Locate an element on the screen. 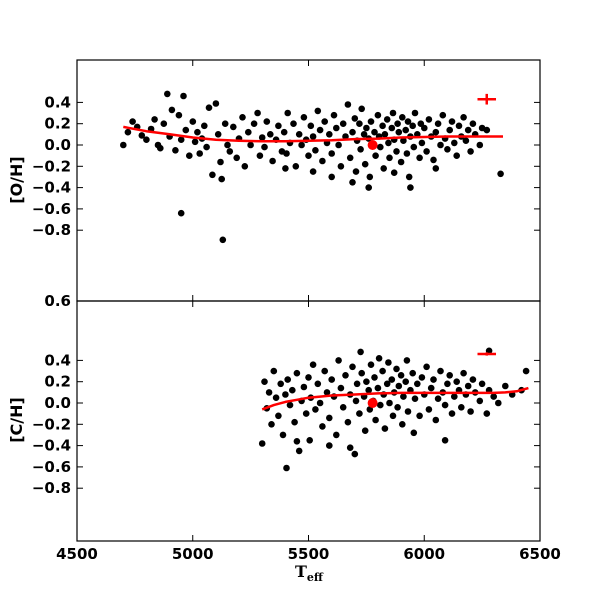  y-axis-label-oxygen: [O/H] is located at coordinates (16, 179).